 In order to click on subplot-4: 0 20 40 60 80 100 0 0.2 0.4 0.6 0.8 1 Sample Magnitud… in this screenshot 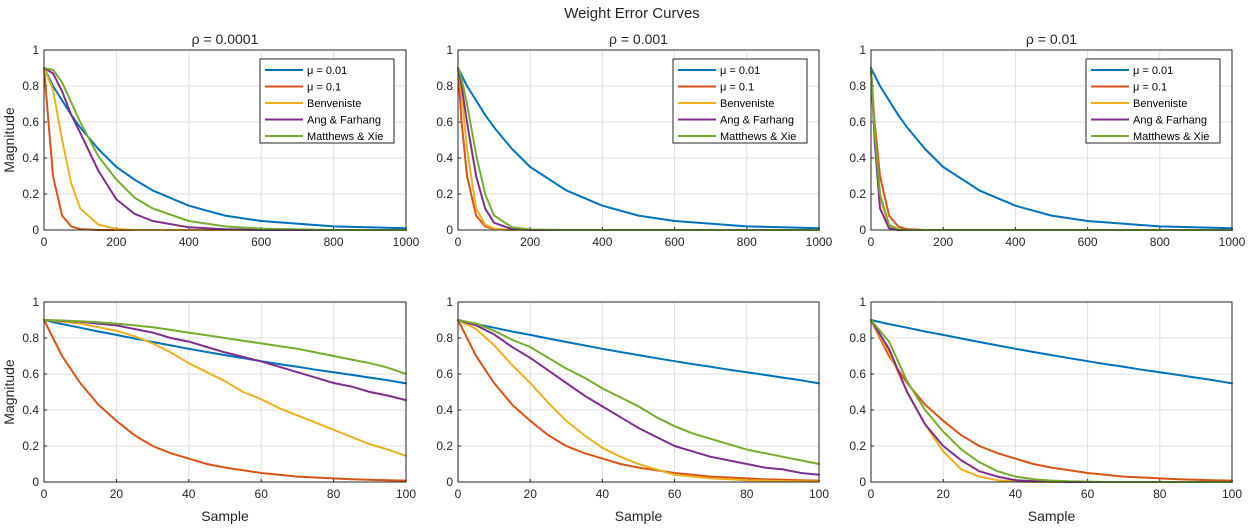, I will do `click(208, 409)`.